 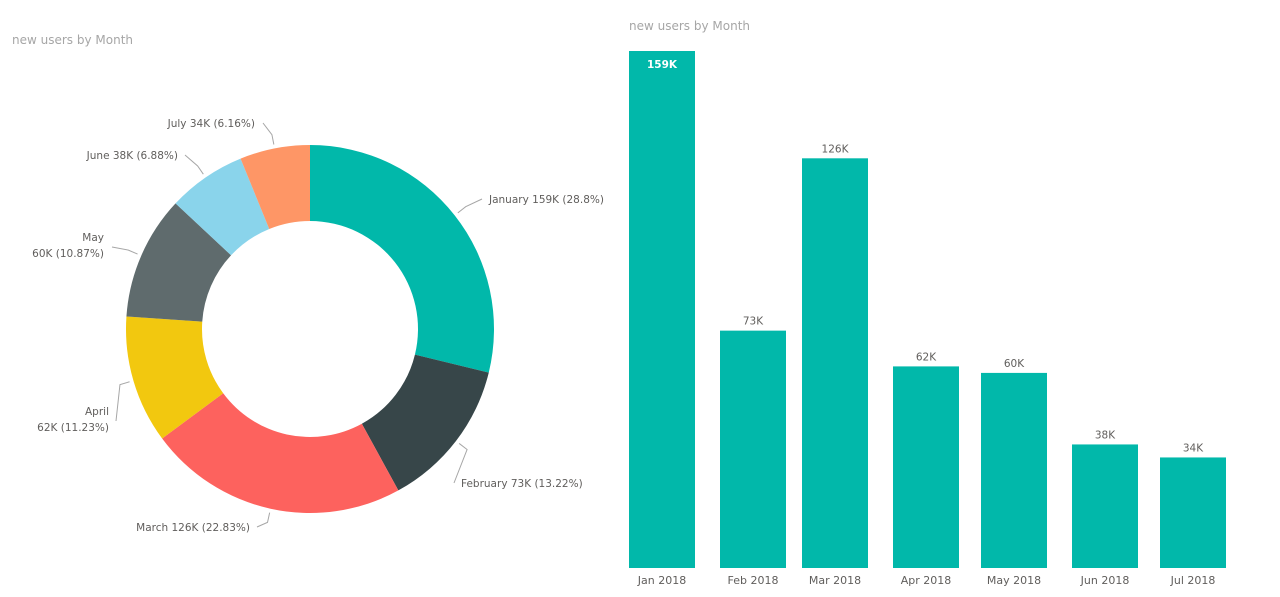 What do you see at coordinates (836, 149) in the screenshot?
I see `bar-value-label: 126K` at bounding box center [836, 149].